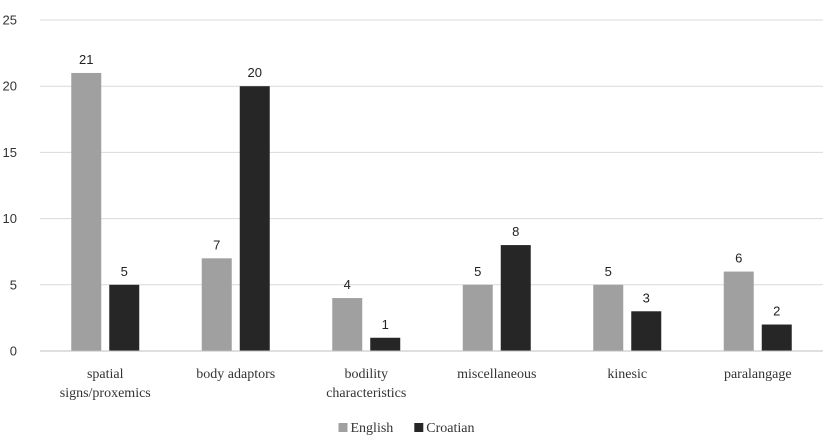  What do you see at coordinates (105, 374) in the screenshot?
I see `category-label-line: spatial` at bounding box center [105, 374].